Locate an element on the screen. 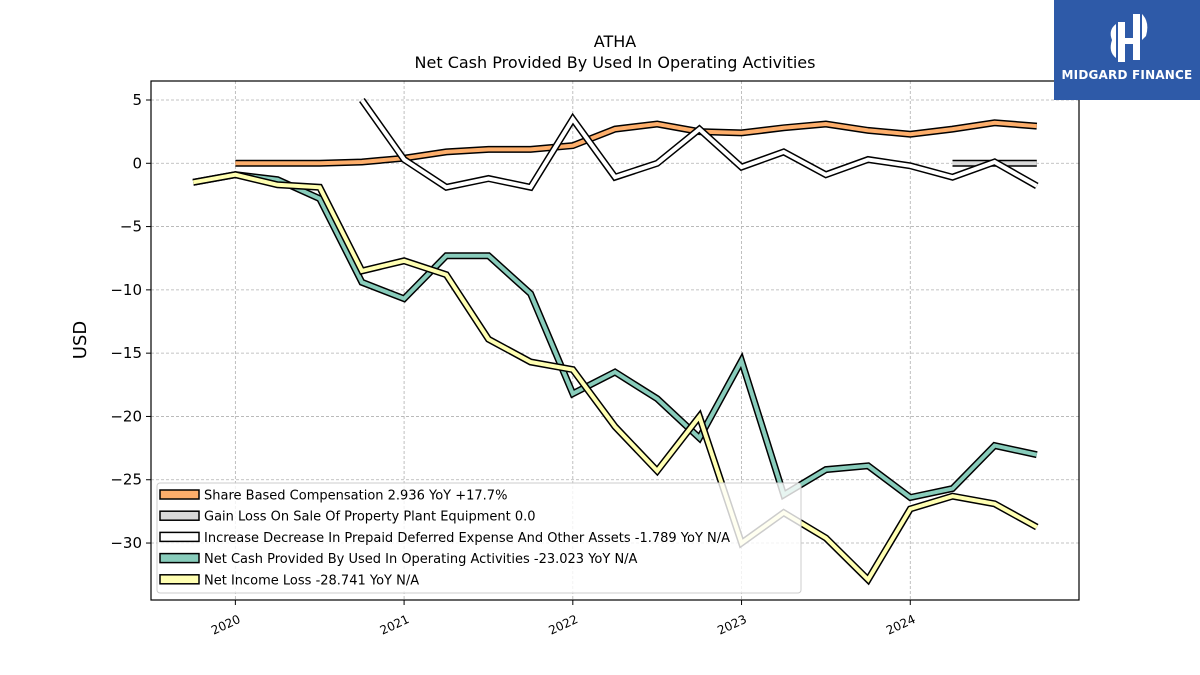 This screenshot has height=675, width=1200. y-tick-label: −5 is located at coordinates (131, 227).